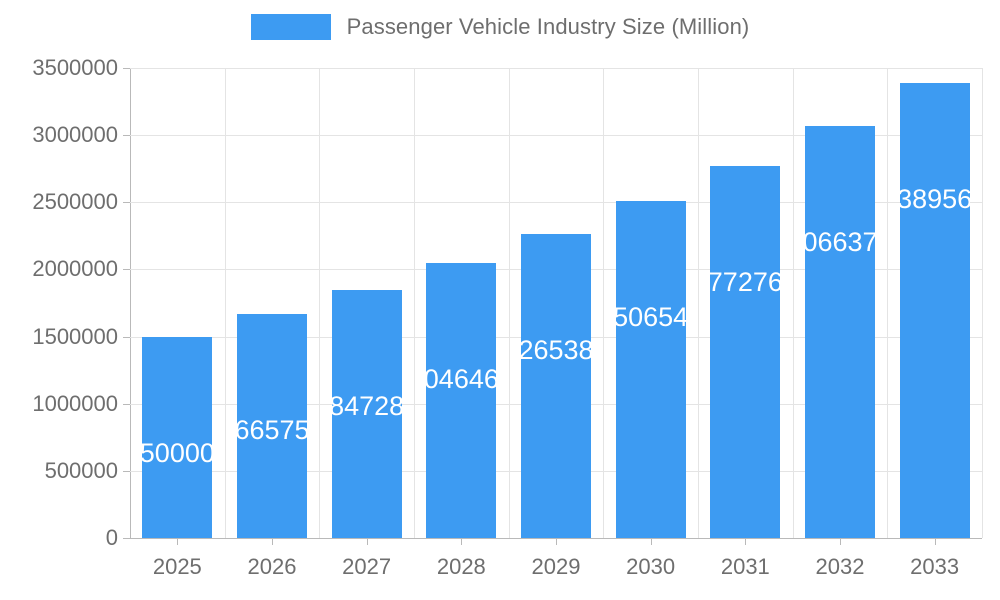  I want to click on bar-group-2032: 3066370 2032, so click(840, 323).